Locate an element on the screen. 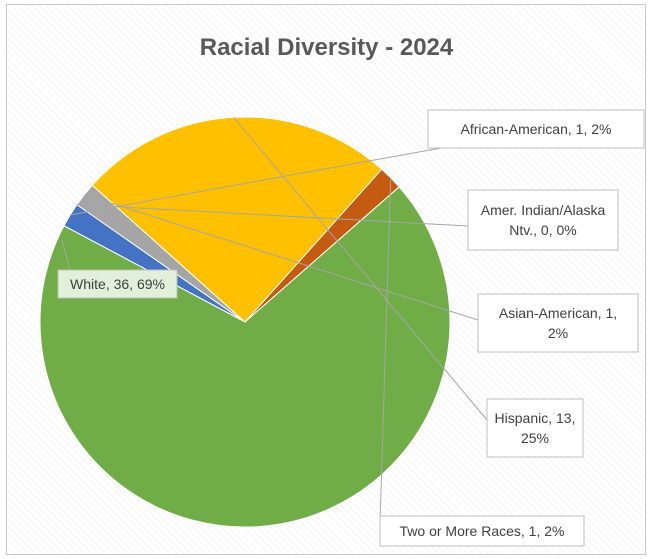 The image size is (653, 559). data-label-box-two-or-more-races is located at coordinates (482, 531).